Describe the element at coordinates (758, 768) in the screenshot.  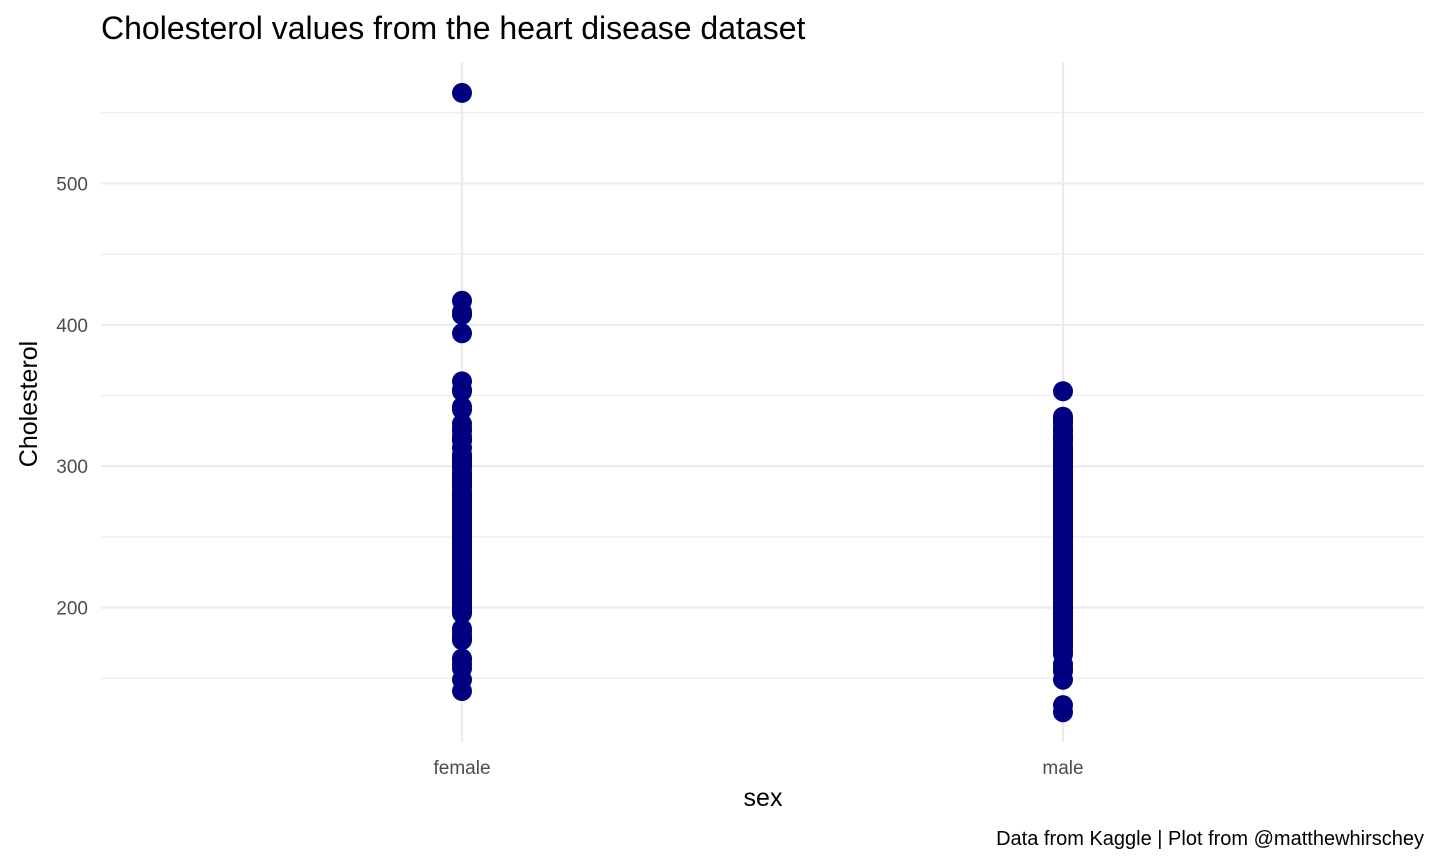
I see `x-axis-ticks: female male` at that location.